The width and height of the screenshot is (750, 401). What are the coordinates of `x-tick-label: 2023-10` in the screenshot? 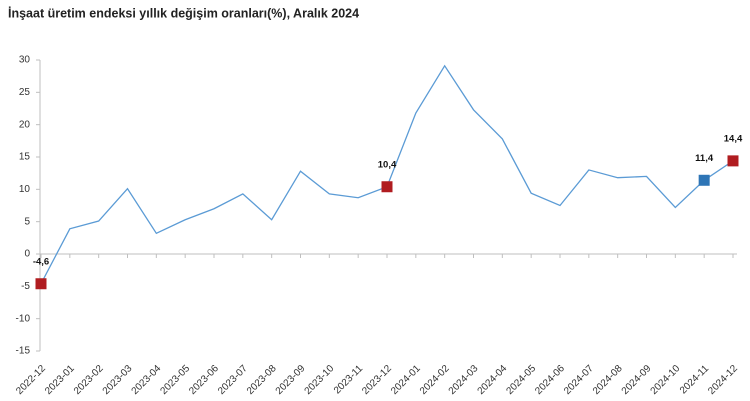 It's located at (320, 380).